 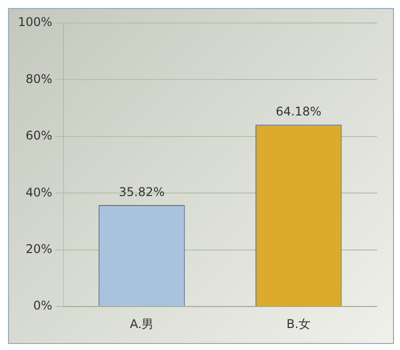 I want to click on y-tick-label: 100%, so click(x=35, y=22).